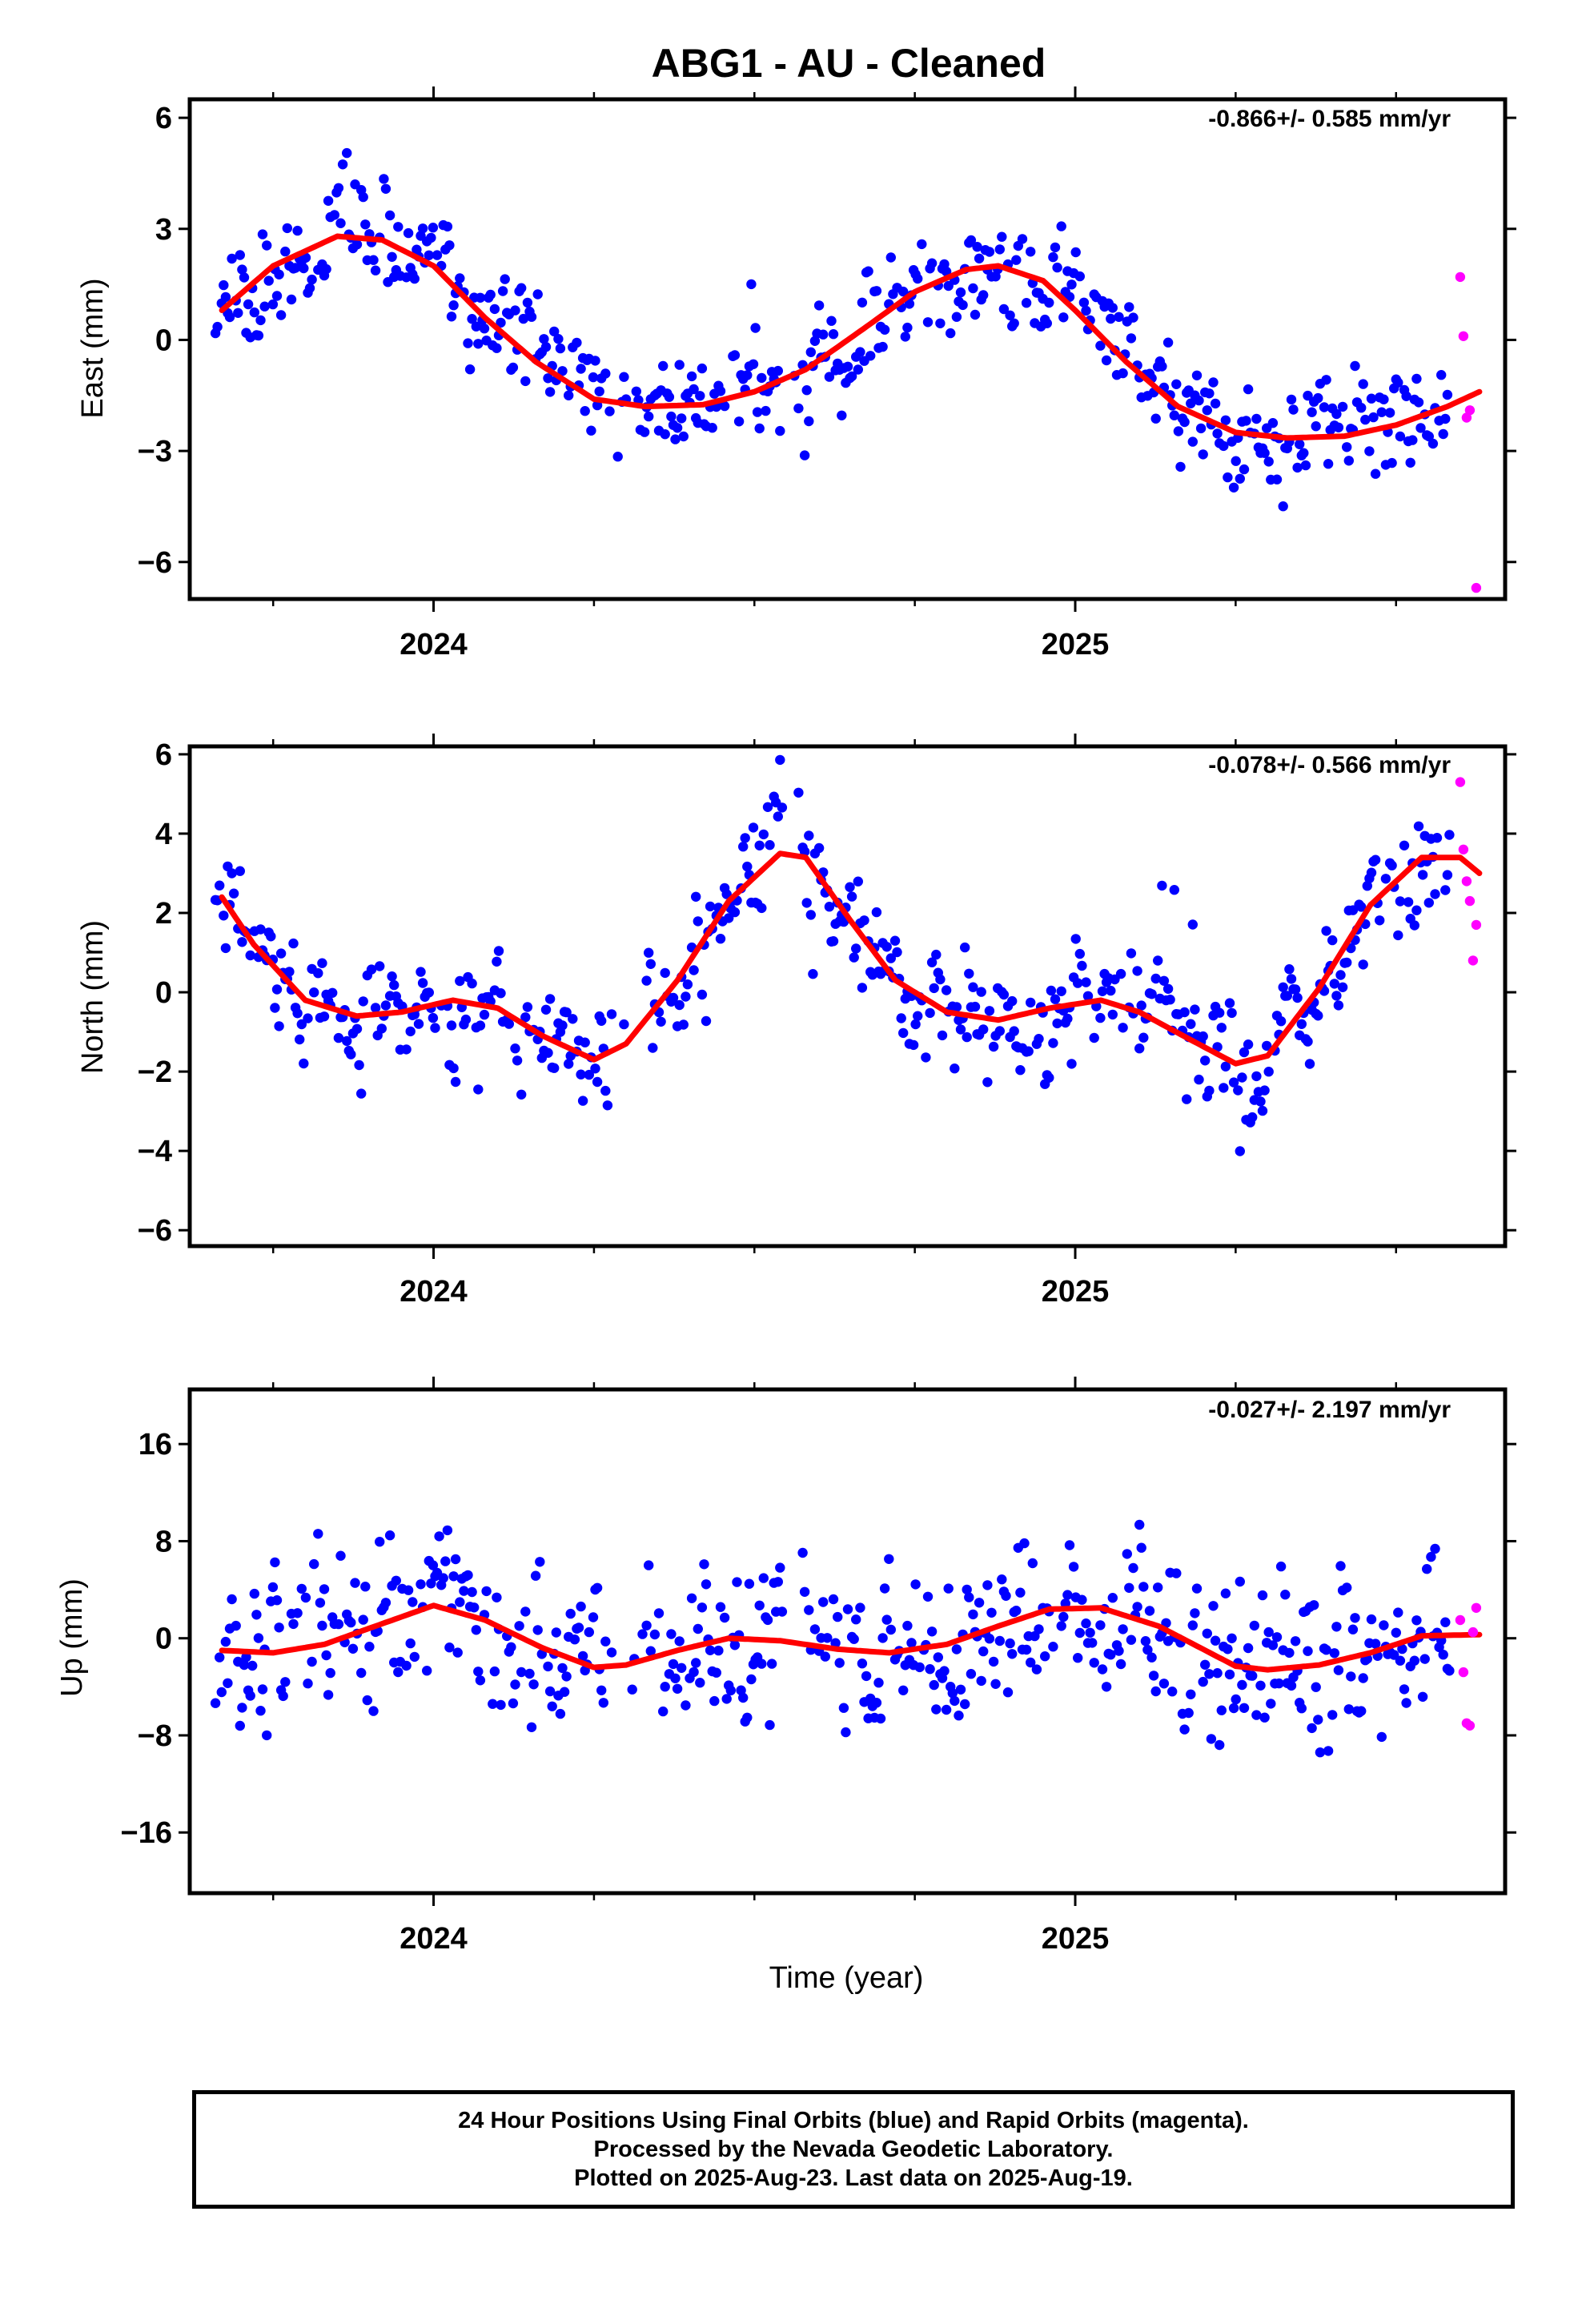  I want to click on scatter-final-east, so click(831, 329).